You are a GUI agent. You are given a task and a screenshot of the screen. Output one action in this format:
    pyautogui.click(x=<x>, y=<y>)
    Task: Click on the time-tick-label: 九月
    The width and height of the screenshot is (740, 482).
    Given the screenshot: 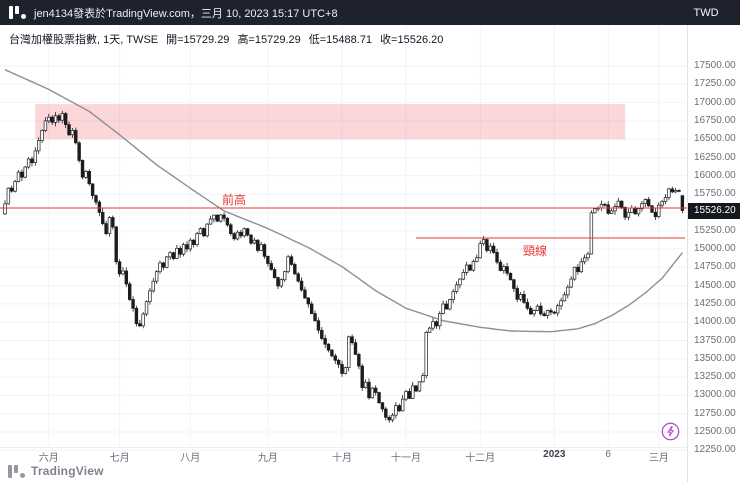 What is the action you would take?
    pyautogui.click(x=267, y=458)
    